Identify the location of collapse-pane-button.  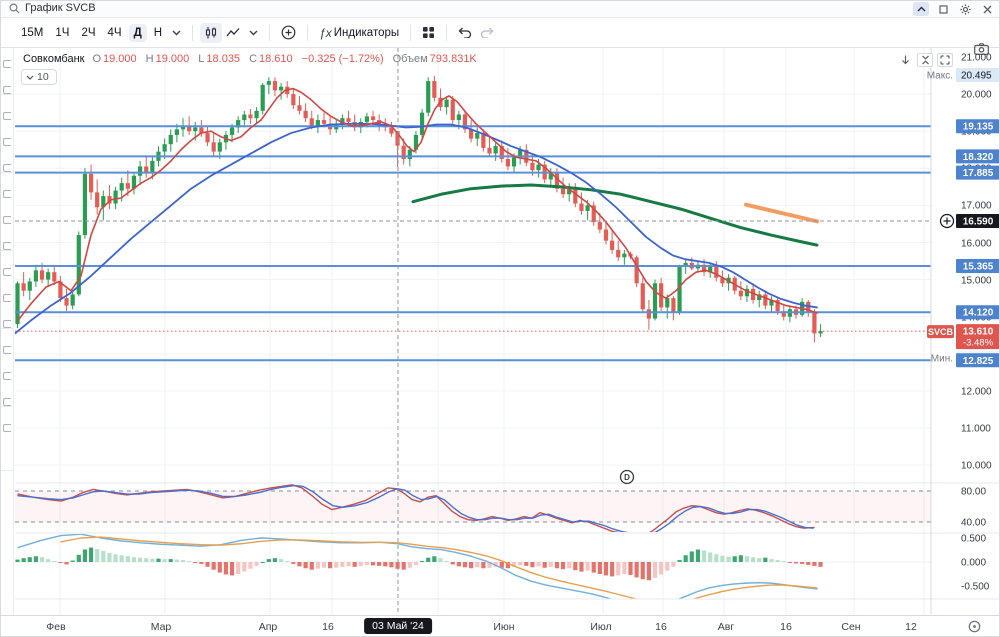
(925, 60).